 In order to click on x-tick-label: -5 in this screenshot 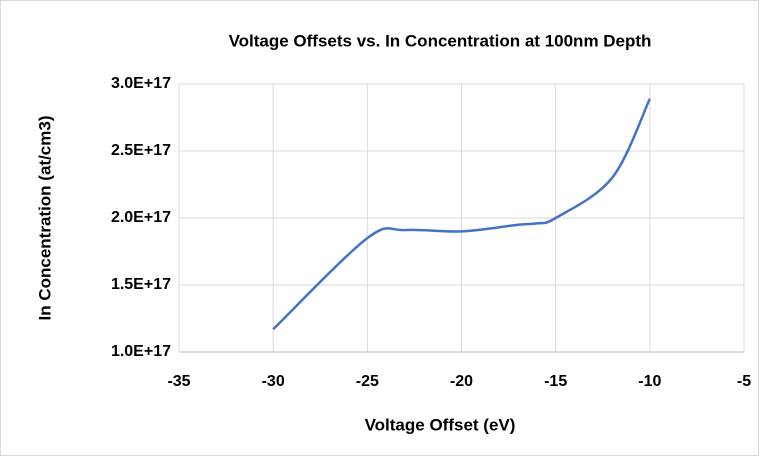, I will do `click(744, 381)`.